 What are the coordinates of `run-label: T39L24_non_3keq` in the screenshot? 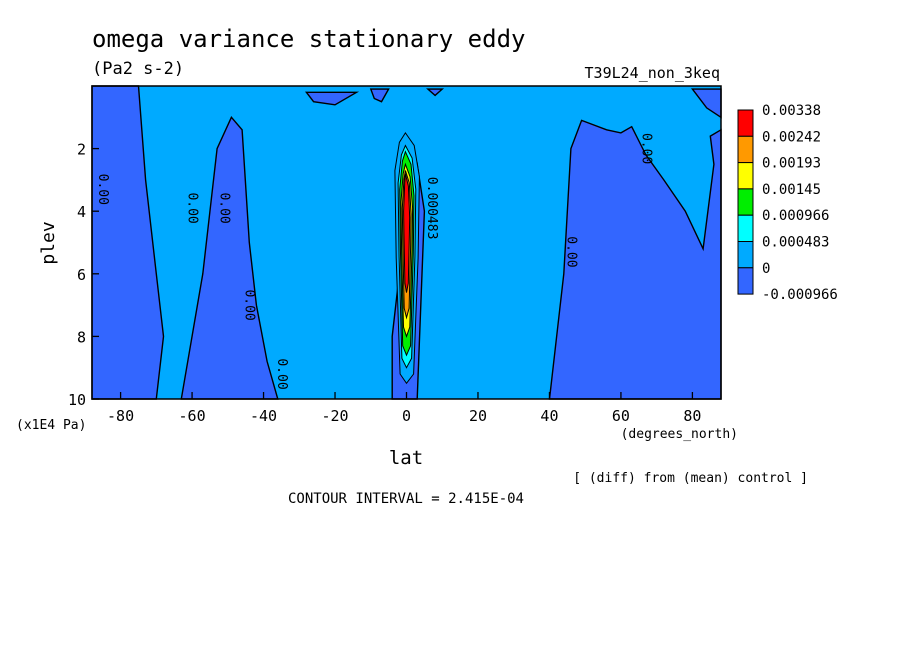 It's located at (652, 73).